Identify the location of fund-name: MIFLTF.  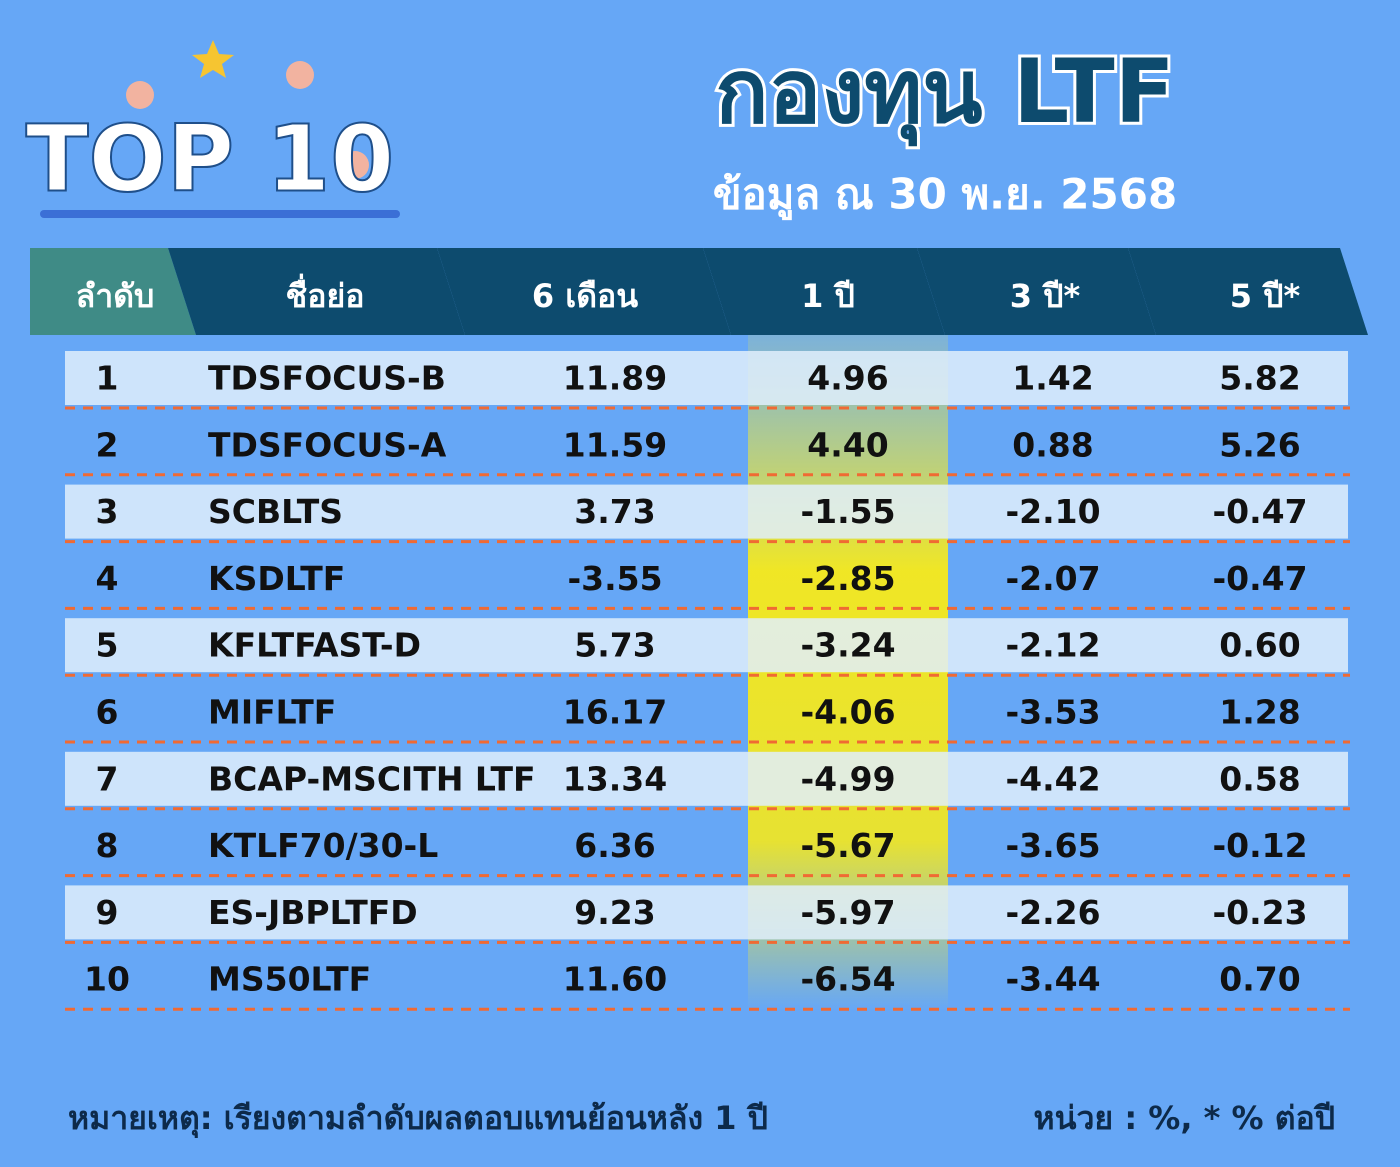
(272, 712).